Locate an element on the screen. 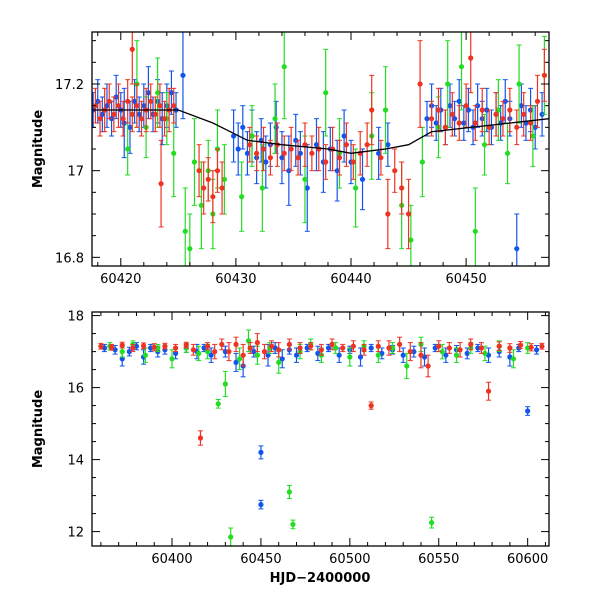 The width and height of the screenshot is (600, 600). y-tick-label: 16.8 is located at coordinates (69, 258).